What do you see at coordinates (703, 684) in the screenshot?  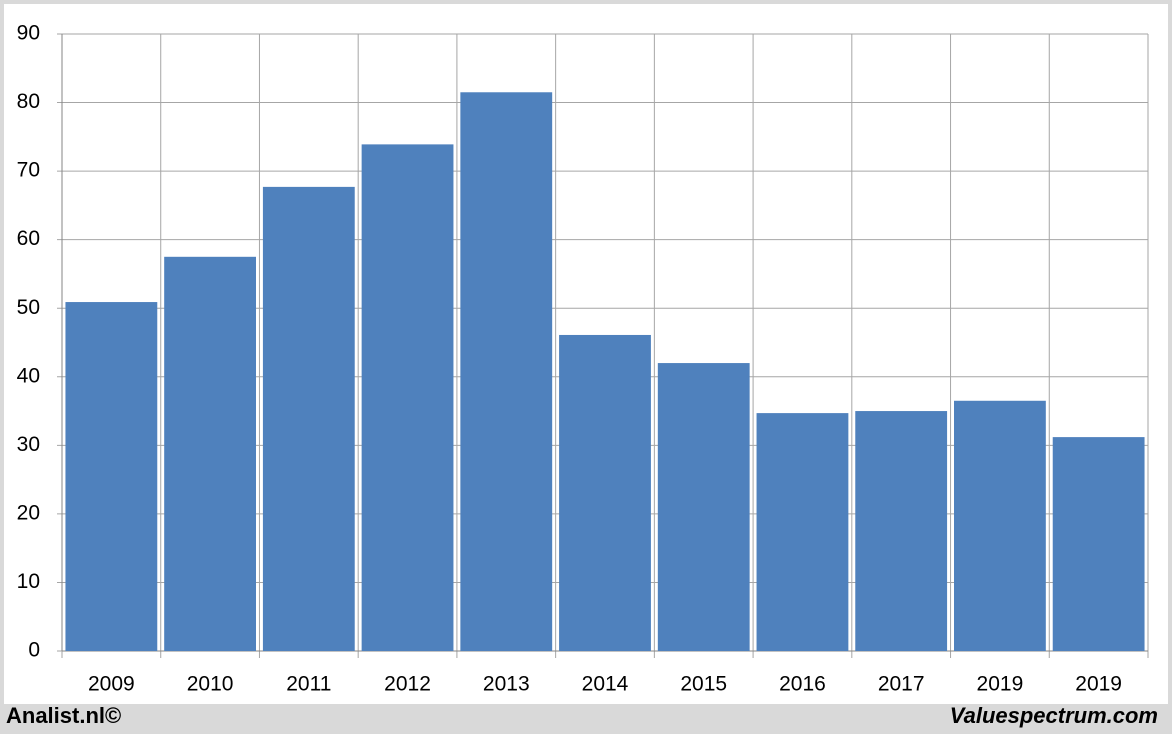 I see `x-tick-label: 2015` at bounding box center [703, 684].